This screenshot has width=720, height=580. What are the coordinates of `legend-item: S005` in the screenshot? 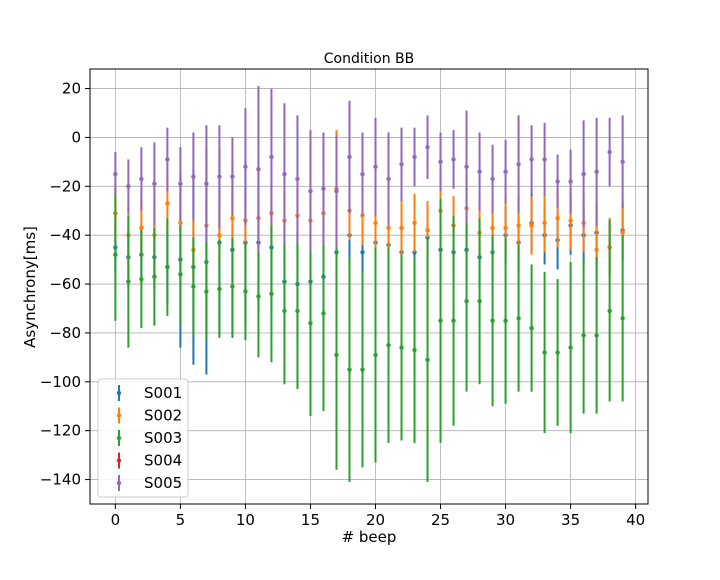 It's located at (149, 483).